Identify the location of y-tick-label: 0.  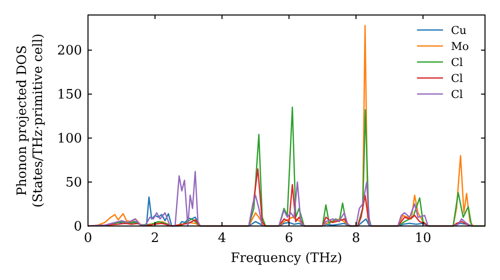
(78, 227).